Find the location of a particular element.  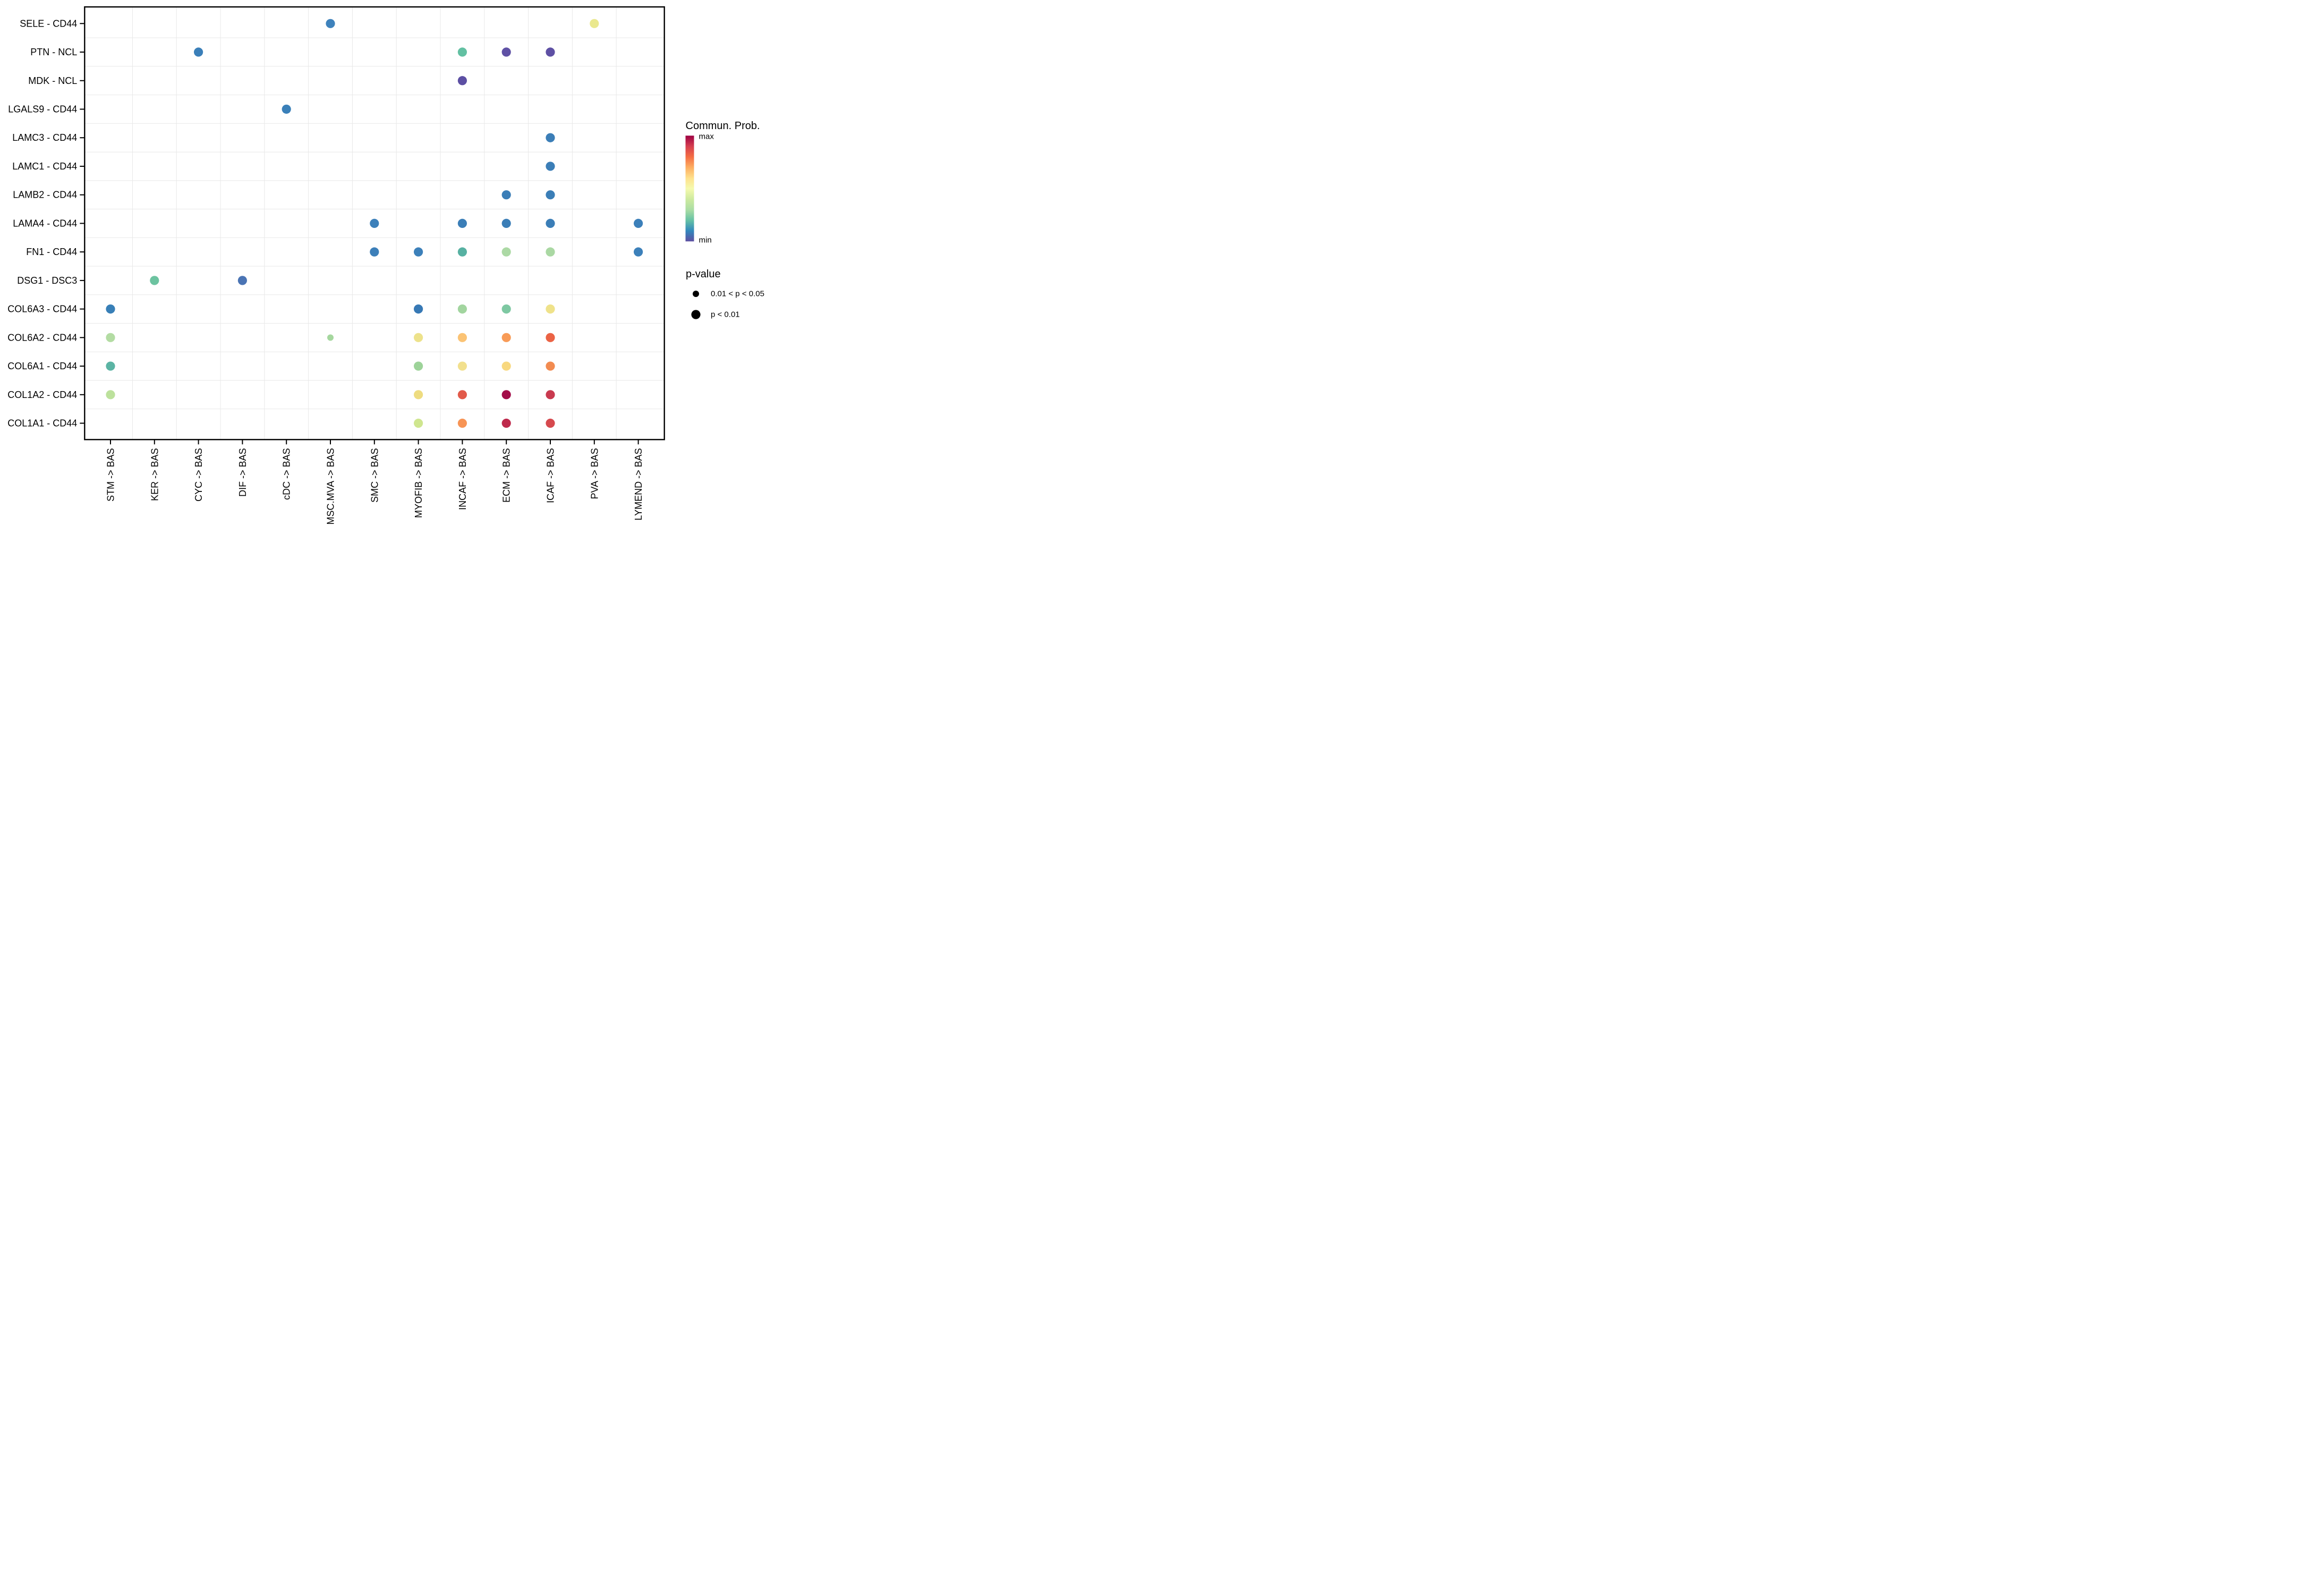

data-points is located at coordinates (375, 223).